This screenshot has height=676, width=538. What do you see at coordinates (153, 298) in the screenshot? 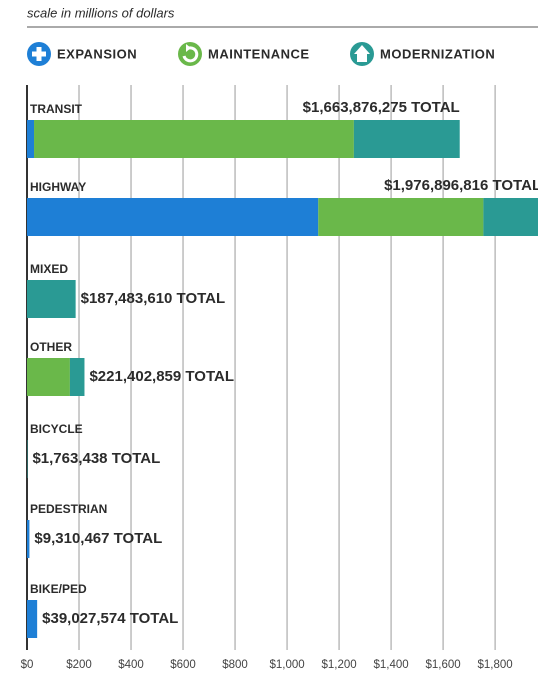
I see `total-label: $187,483,610 TOTAL` at bounding box center [153, 298].